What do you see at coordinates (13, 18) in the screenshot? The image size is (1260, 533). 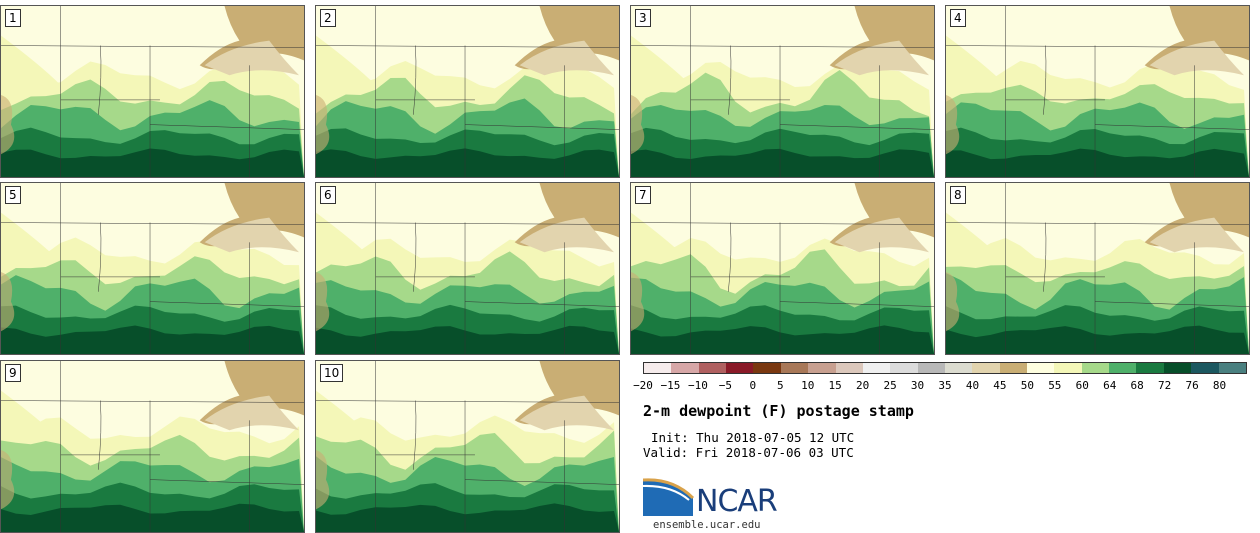 I see `panel-member-label: 1` at bounding box center [13, 18].